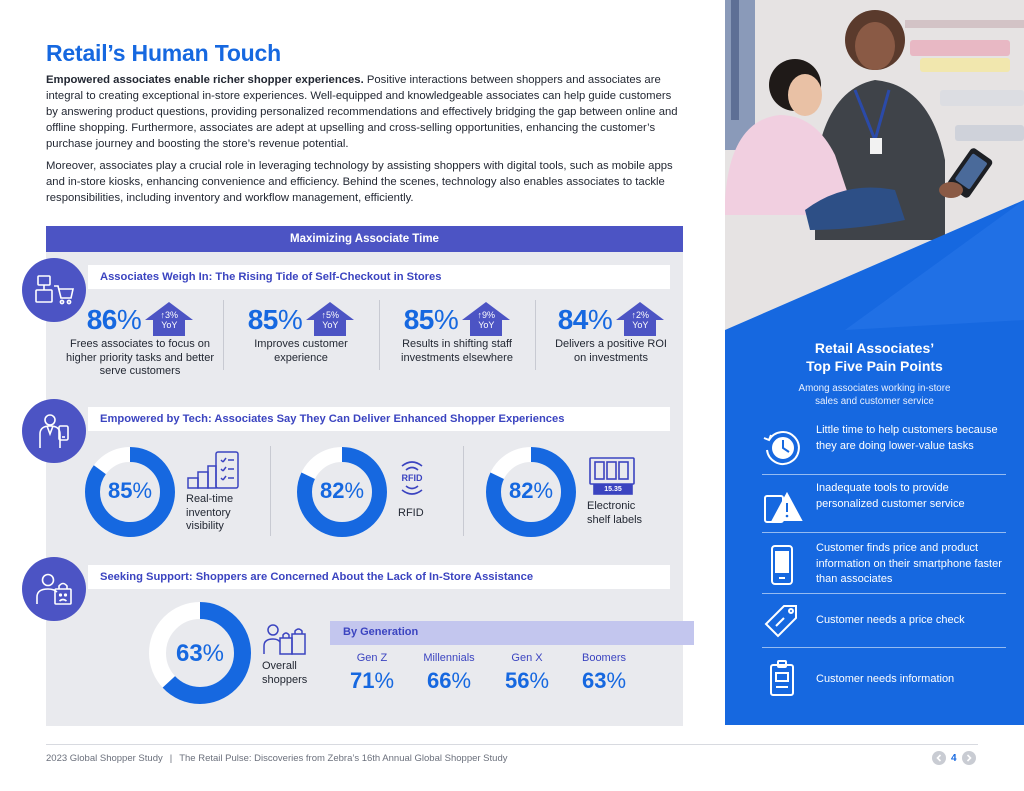  What do you see at coordinates (381, 632) in the screenshot?
I see `by-generation-title: By Generation` at bounding box center [381, 632].